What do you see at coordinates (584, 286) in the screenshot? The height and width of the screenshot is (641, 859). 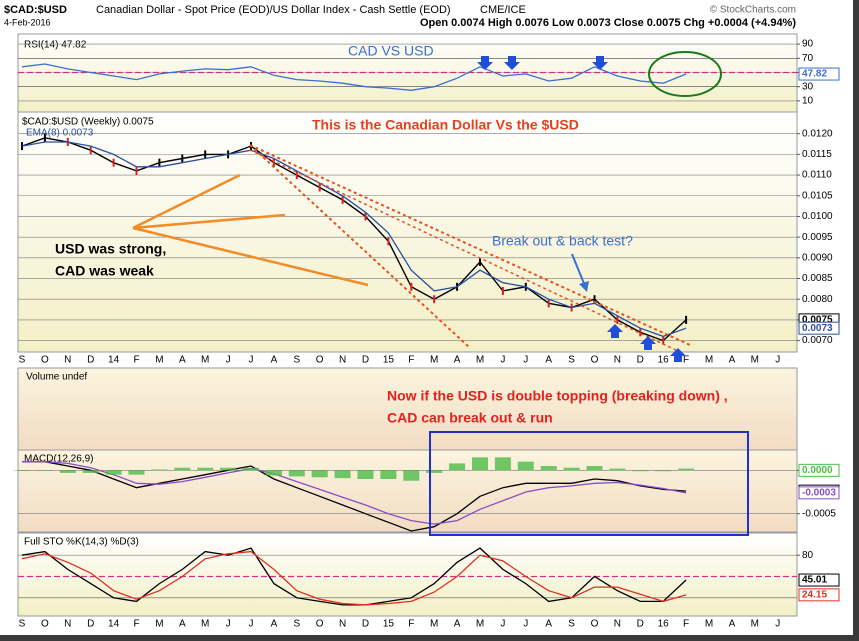 I see `arrow-head` at bounding box center [584, 286].